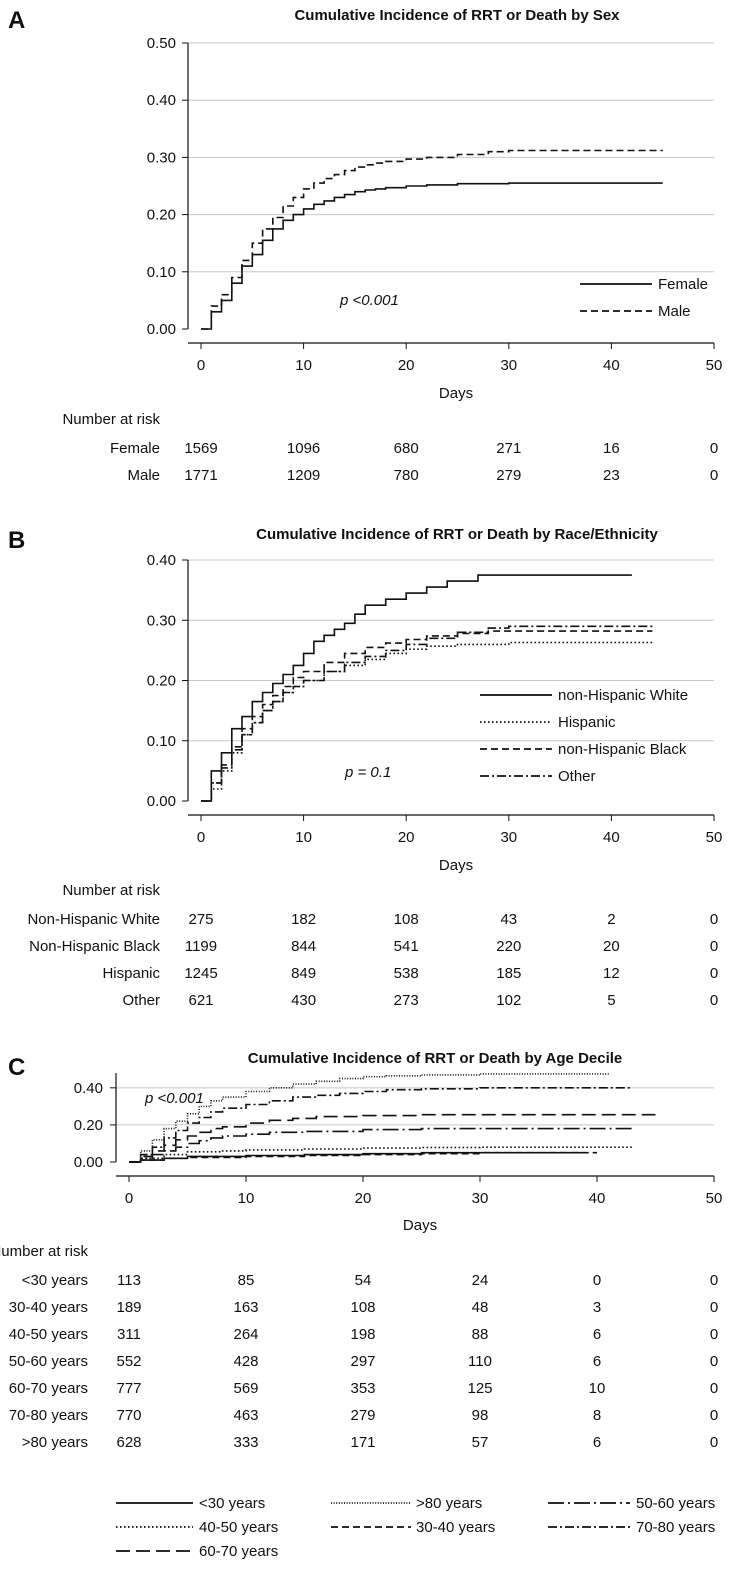  Describe the element at coordinates (362, 1307) in the screenshot. I see `risk-cell: 108` at that location.